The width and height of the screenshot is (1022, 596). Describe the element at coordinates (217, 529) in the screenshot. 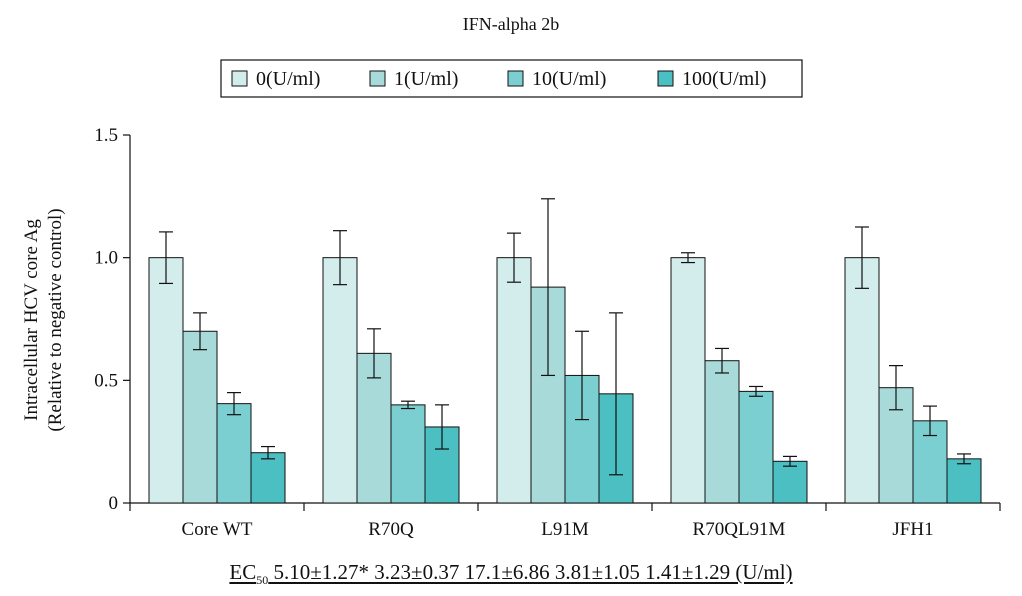

I see `x-category-label-1: Core WT` at that location.